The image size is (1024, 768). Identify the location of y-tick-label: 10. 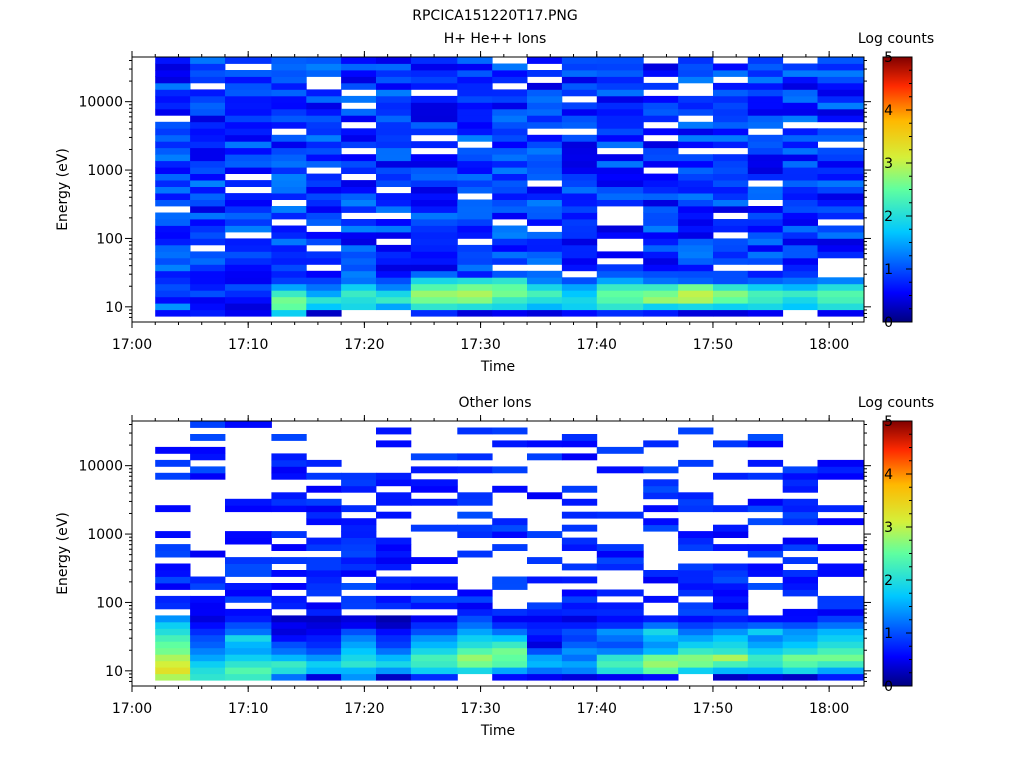
(114, 308).